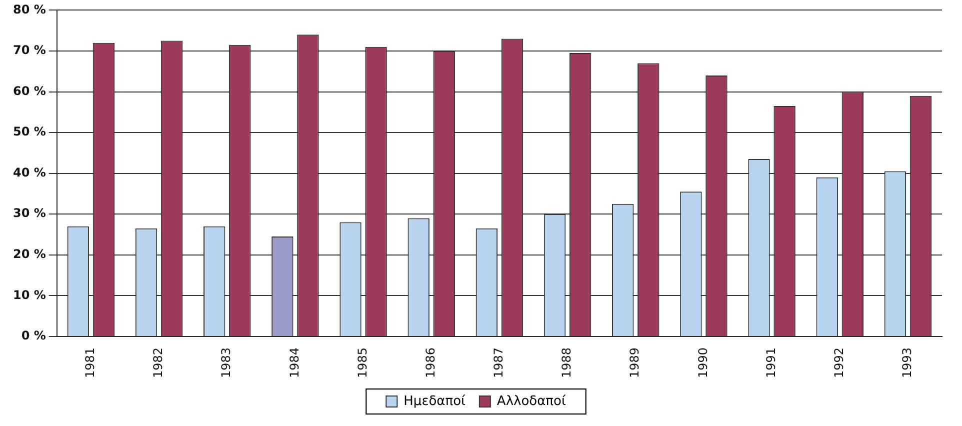 The image size is (962, 426). I want to click on y-tick-label: 60 %, so click(29, 91).